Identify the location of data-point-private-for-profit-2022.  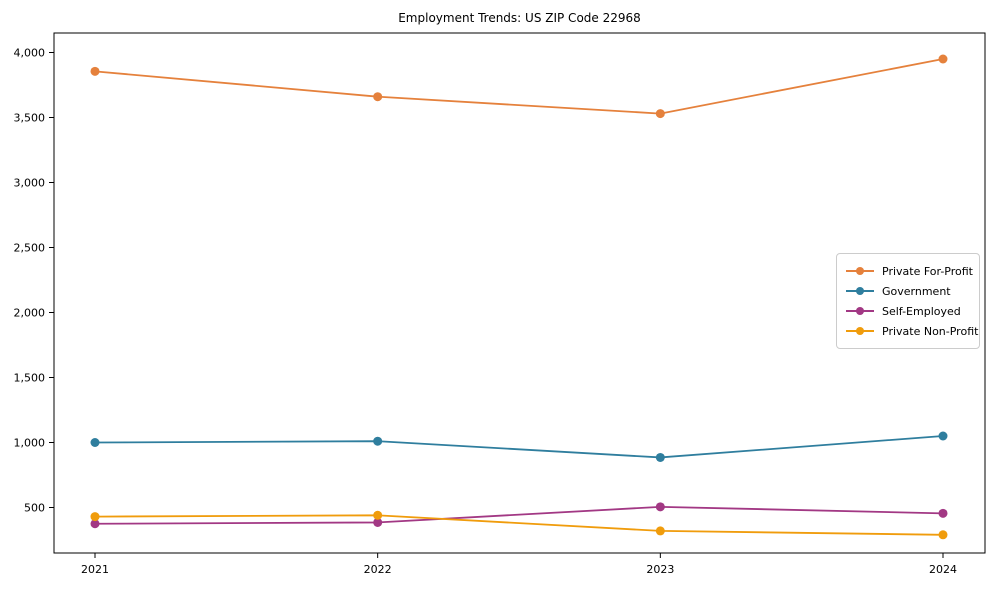
(378, 97).